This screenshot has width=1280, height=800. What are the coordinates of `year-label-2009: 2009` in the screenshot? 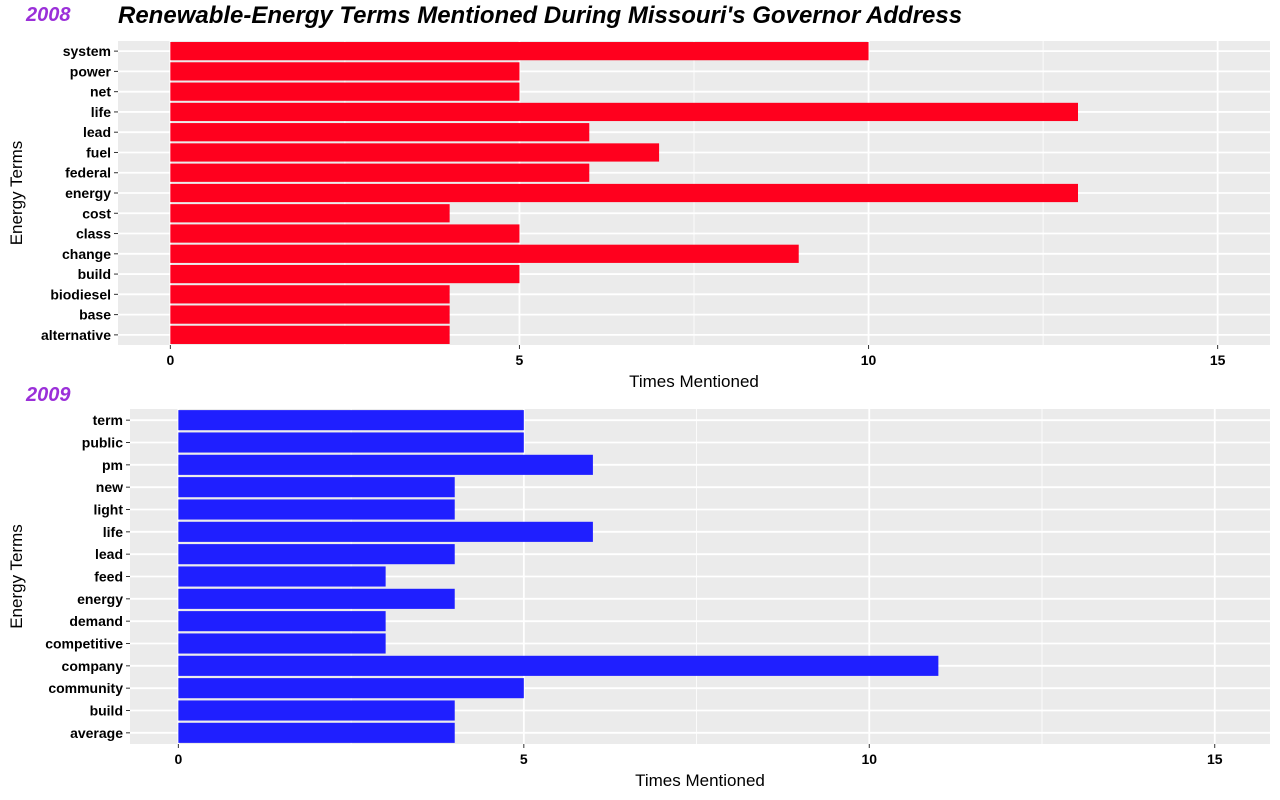 It's located at (48, 395).